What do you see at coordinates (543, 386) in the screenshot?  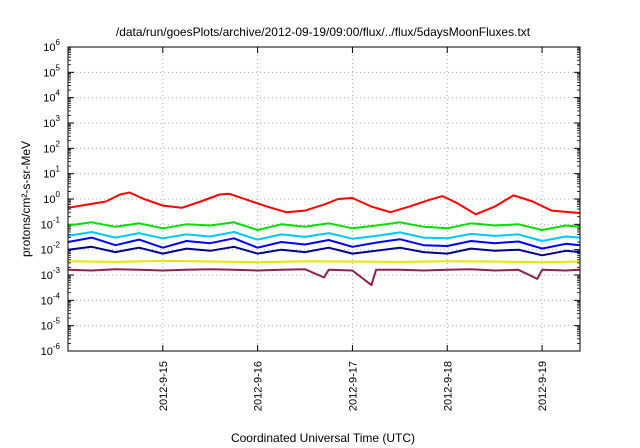 I see `x-tick-label: 2012-9-19` at bounding box center [543, 386].